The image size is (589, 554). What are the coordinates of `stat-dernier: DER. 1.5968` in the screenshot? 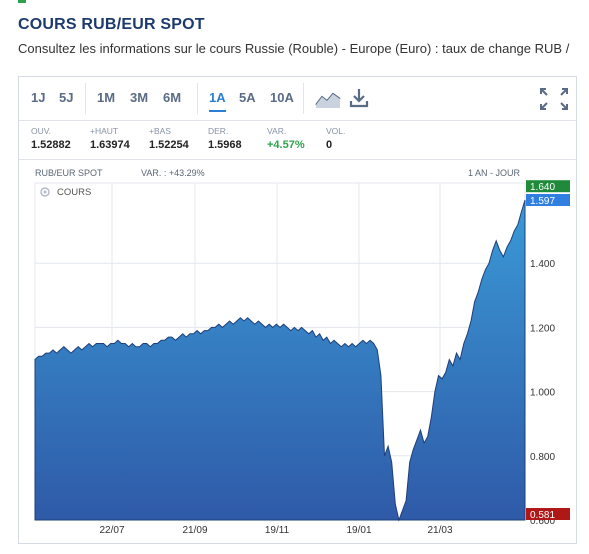 It's located at (225, 138).